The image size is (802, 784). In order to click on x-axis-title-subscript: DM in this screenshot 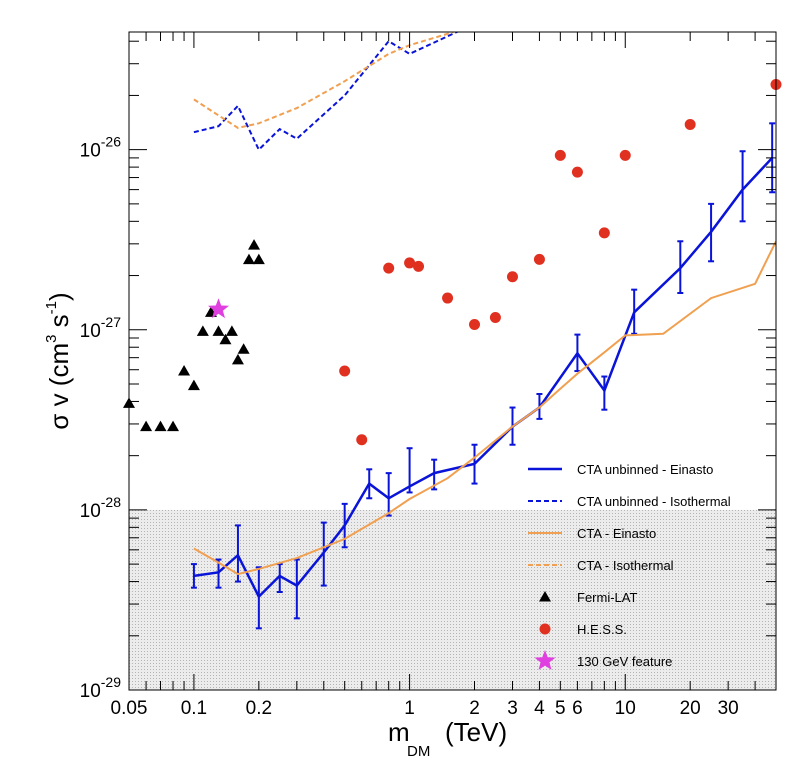, I will do `click(418, 751)`.